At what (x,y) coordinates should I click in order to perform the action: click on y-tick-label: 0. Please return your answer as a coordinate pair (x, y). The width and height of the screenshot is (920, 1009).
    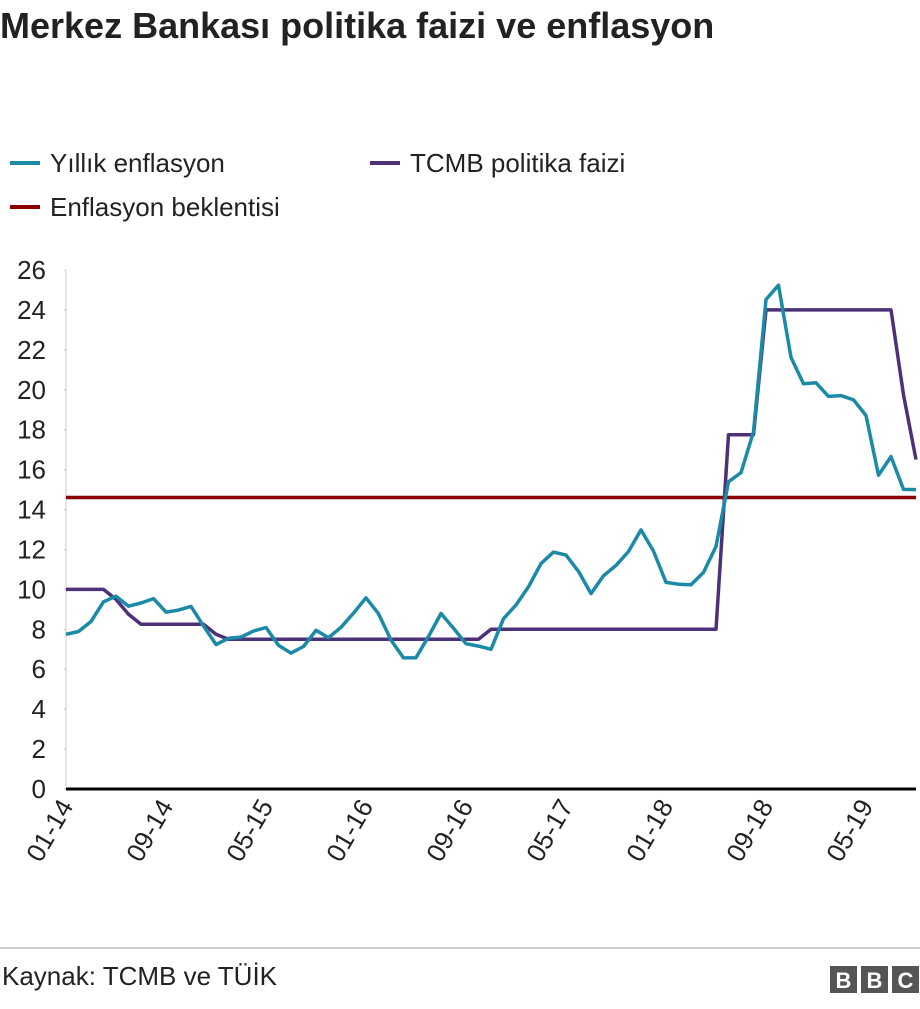
    Looking at the image, I should click on (39, 789).